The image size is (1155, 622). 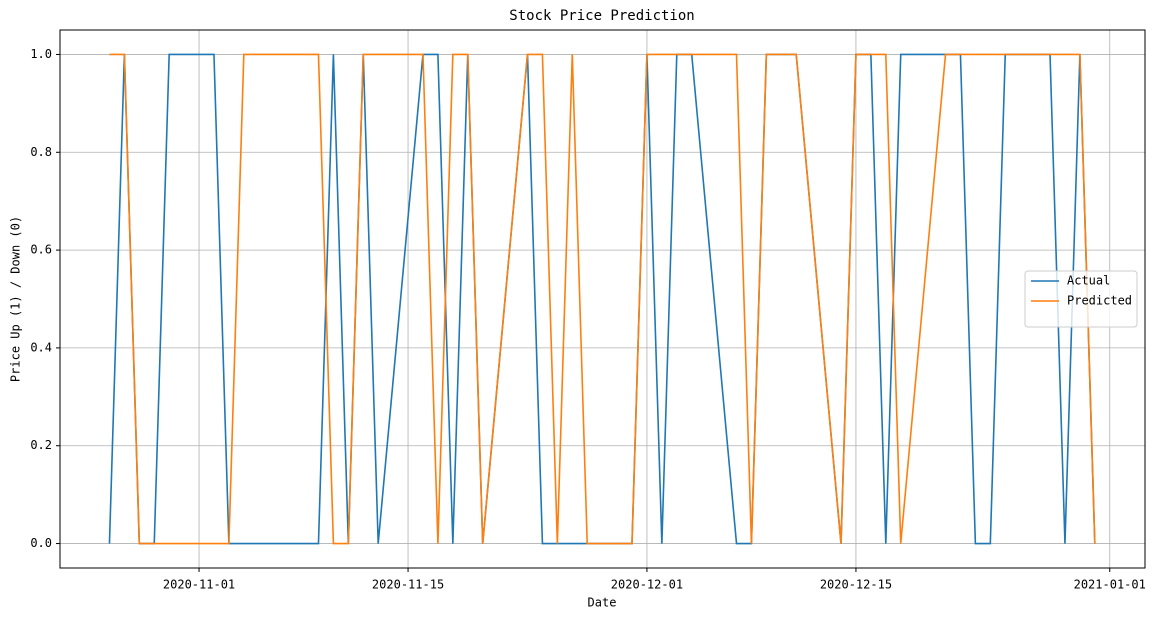 I want to click on x-tick-label: 2020-12-01, so click(x=647, y=585).